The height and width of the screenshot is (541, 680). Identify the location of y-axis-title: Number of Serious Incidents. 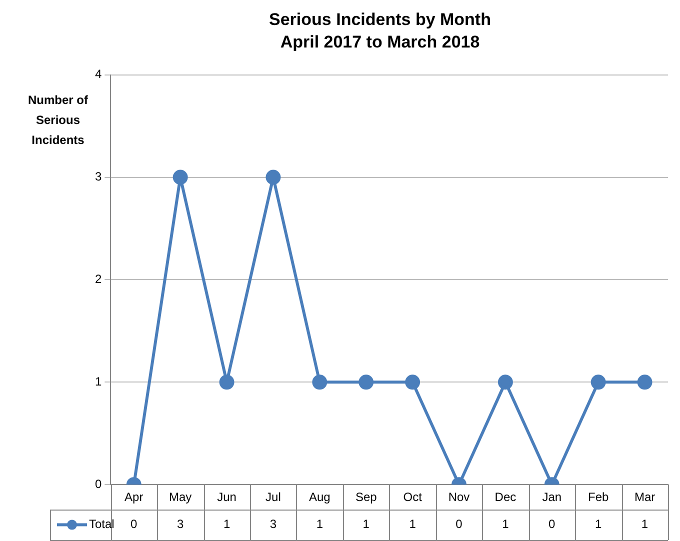
(59, 120).